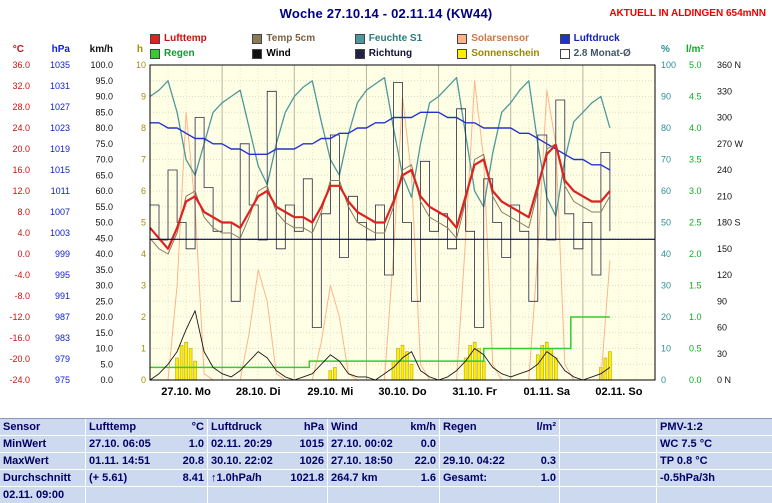 This screenshot has width=772, height=503. I want to click on axis-tick-h: 4, so click(143, 254).